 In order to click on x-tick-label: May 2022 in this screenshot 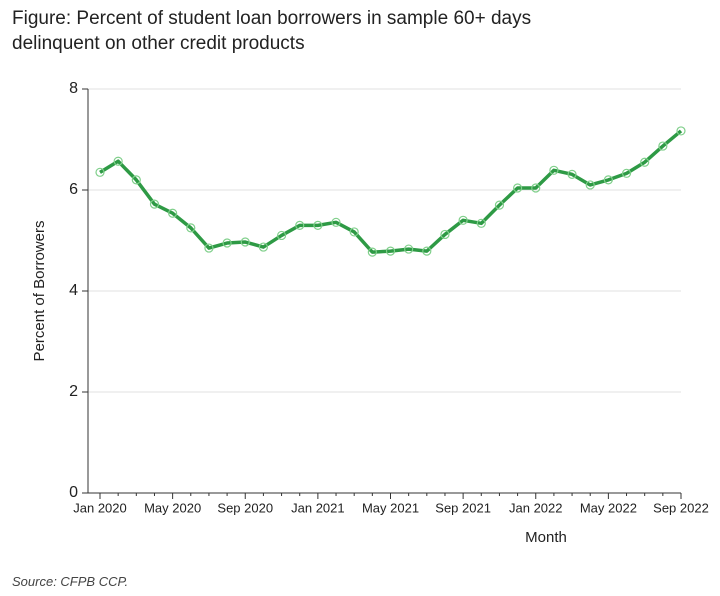, I will do `click(608, 507)`.